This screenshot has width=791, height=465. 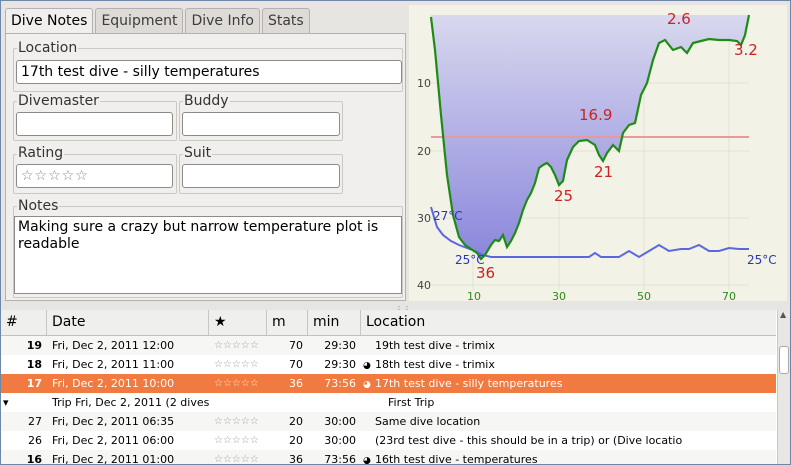 I want to click on location-label: Location, so click(x=48, y=48).